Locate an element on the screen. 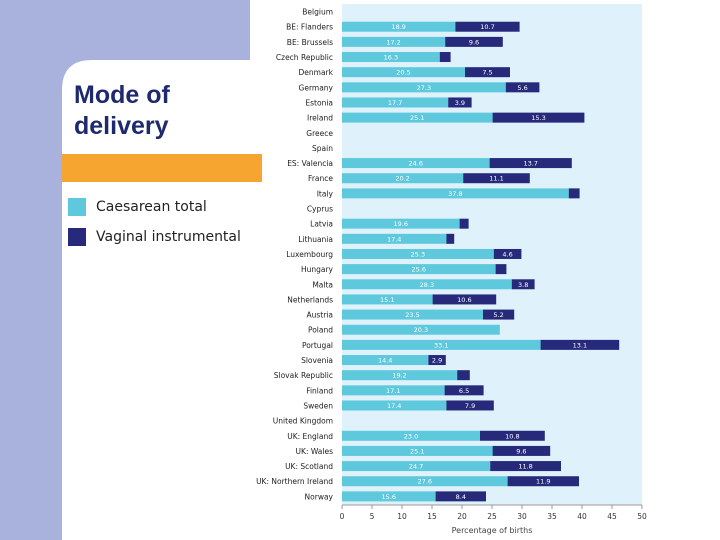 This screenshot has width=720, height=540. category-label-austria: Austria is located at coordinates (320, 315).